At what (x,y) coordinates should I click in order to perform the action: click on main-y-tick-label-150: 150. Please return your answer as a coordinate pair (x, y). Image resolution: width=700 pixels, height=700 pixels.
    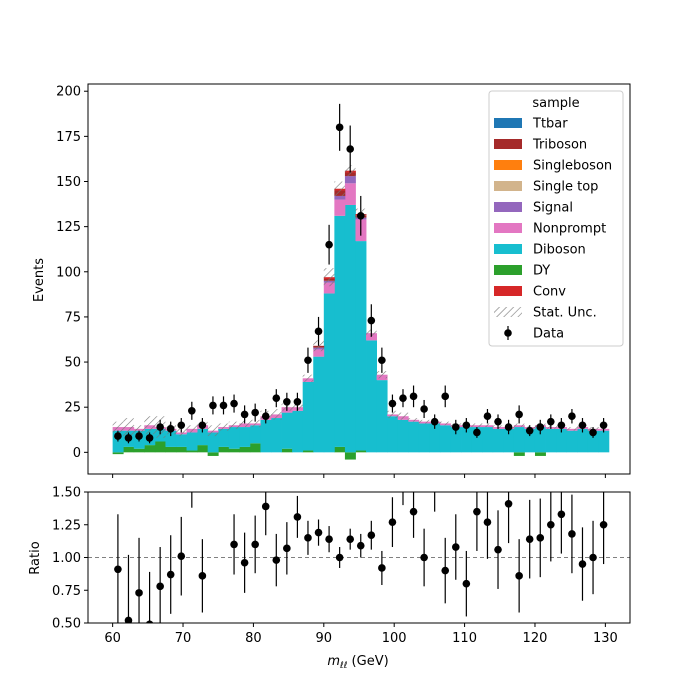
    Looking at the image, I should click on (68, 182).